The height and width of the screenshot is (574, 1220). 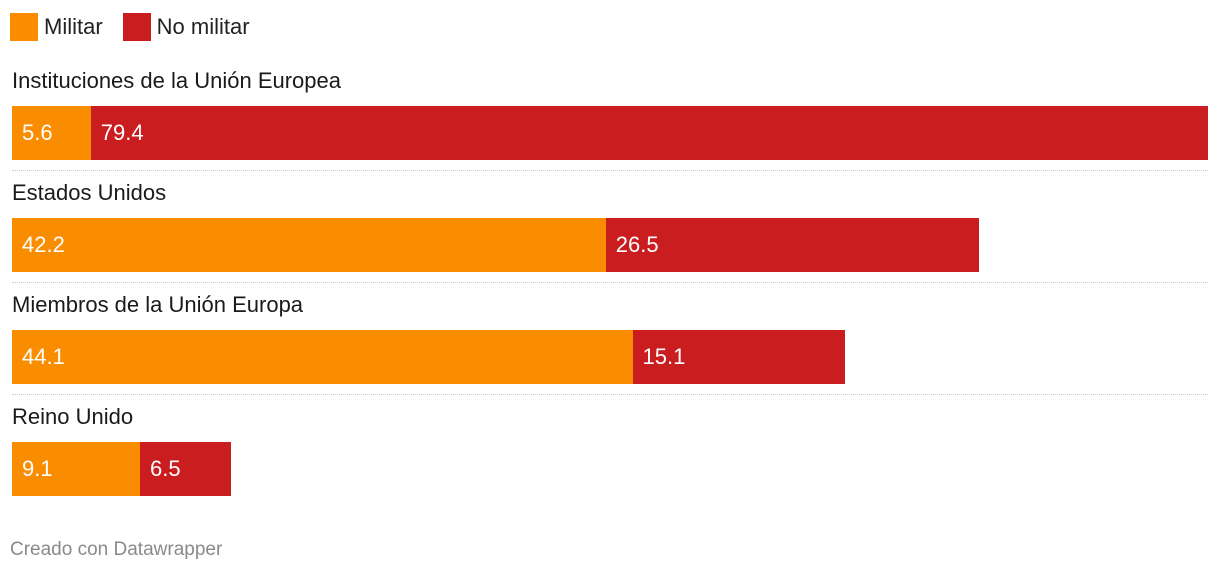 What do you see at coordinates (176, 80) in the screenshot?
I see `category-label: Instituciones de la Unión Europea` at bounding box center [176, 80].